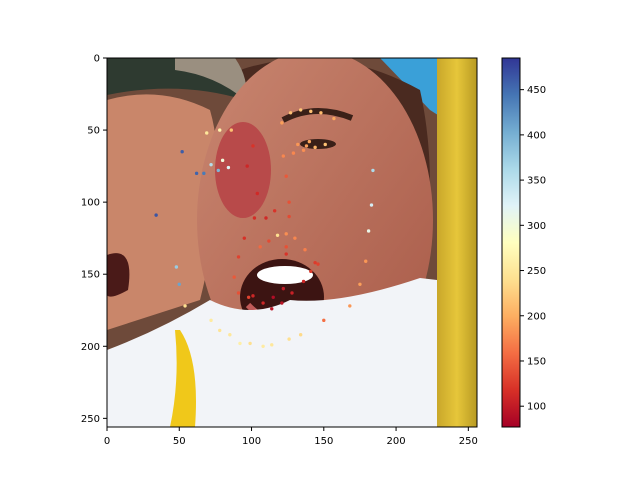 Image resolution: width=640 pixels, height=480 pixels. Describe the element at coordinates (536, 316) in the screenshot. I see `colorbar-tick-label-2: 200` at that location.